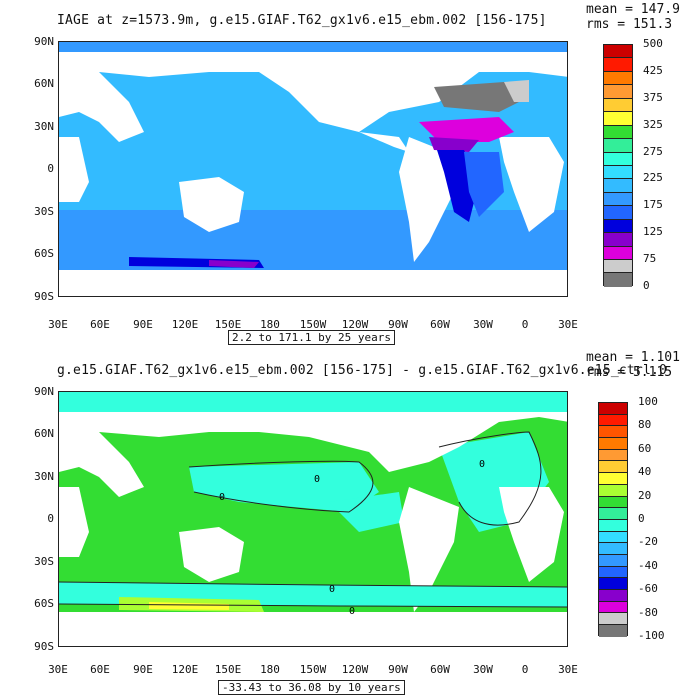  What do you see at coordinates (653, 178) in the screenshot?
I see `colorbar-label: 225` at bounding box center [653, 178].